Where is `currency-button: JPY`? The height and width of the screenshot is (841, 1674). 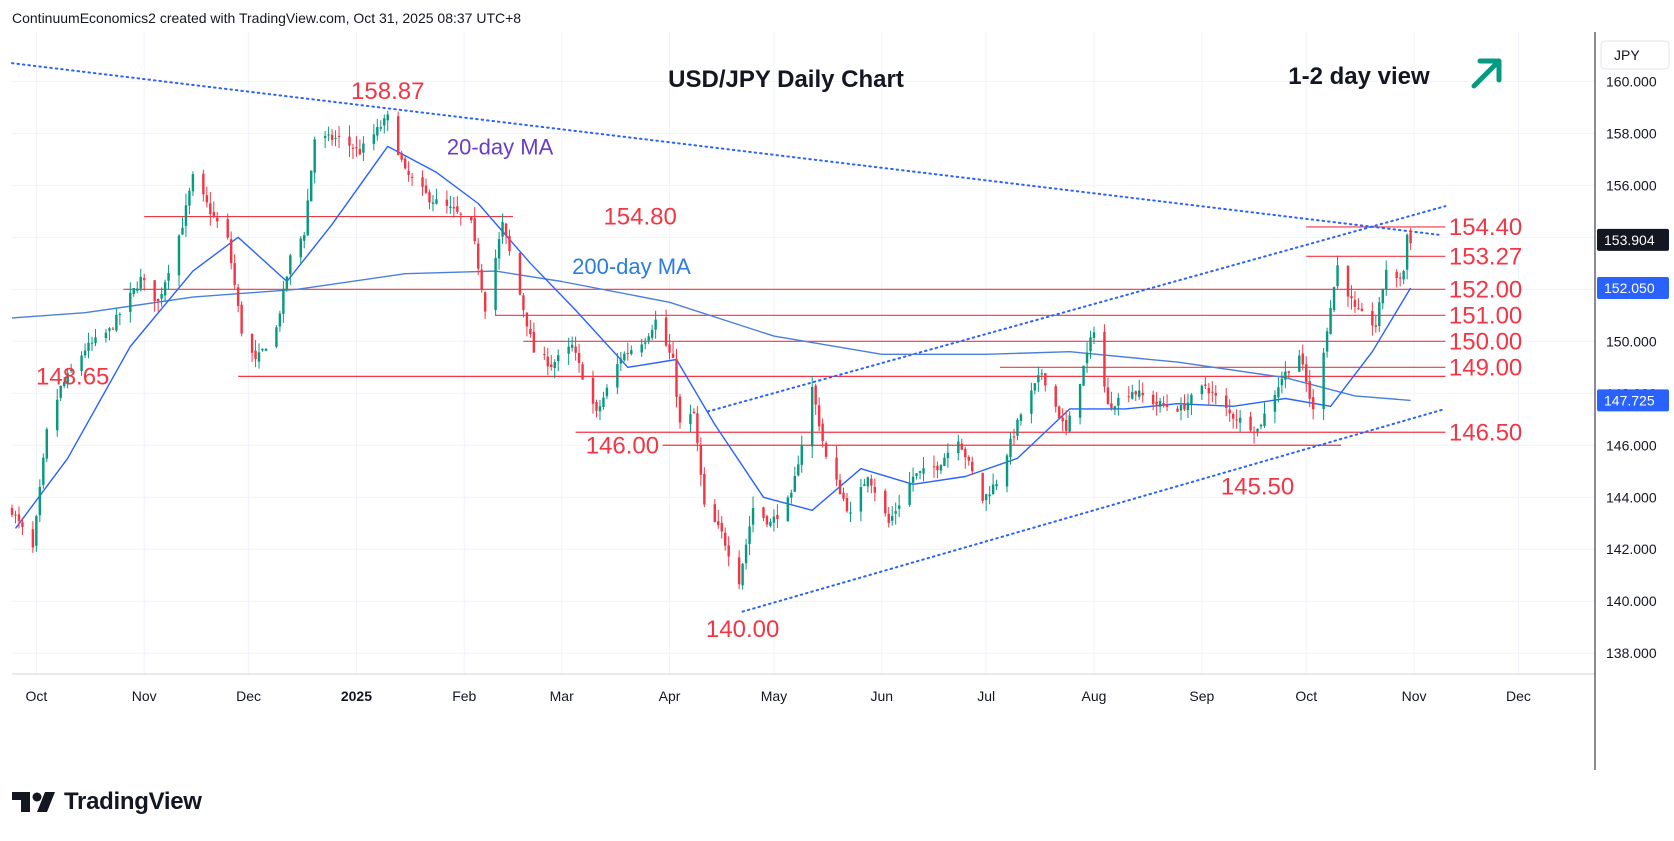
currency-button: JPY is located at coordinates (1635, 55).